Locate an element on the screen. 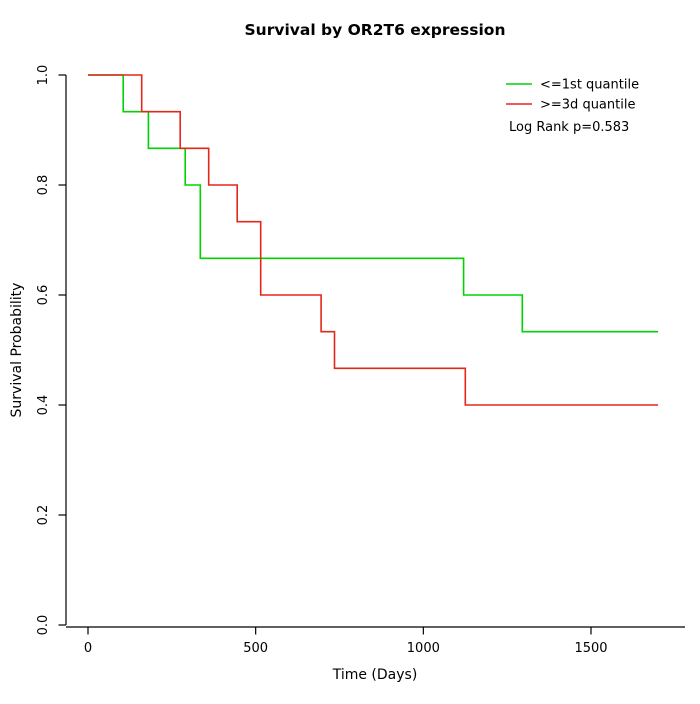  y-axis-label: Survival Probability is located at coordinates (17, 350).